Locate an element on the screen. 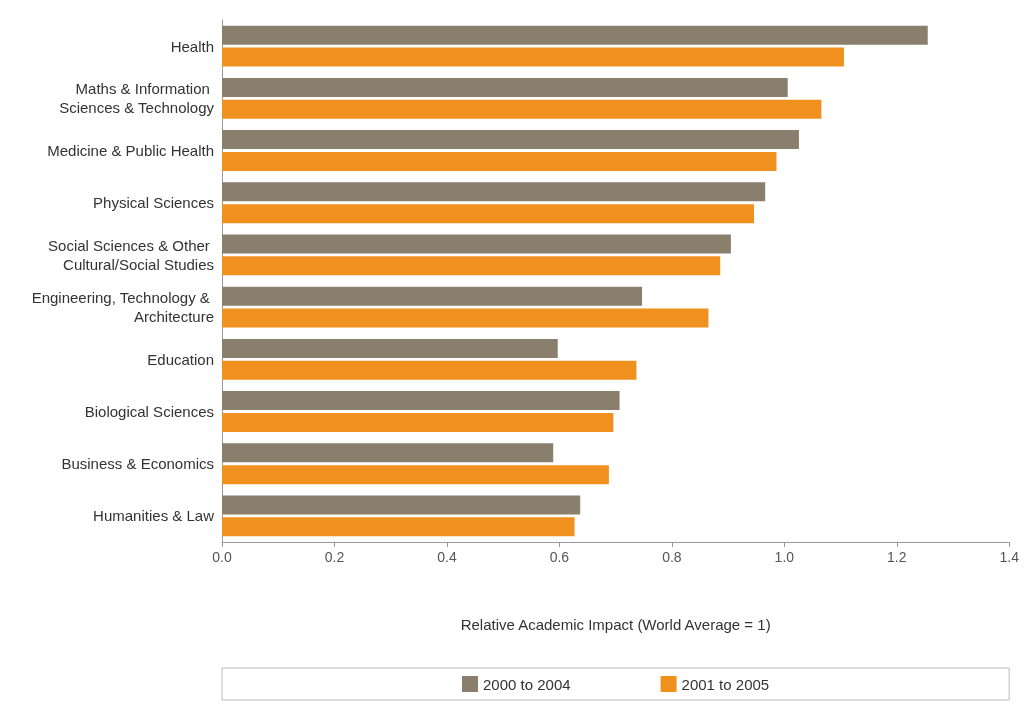  y-tick-label: Humanities & Law is located at coordinates (154, 516).